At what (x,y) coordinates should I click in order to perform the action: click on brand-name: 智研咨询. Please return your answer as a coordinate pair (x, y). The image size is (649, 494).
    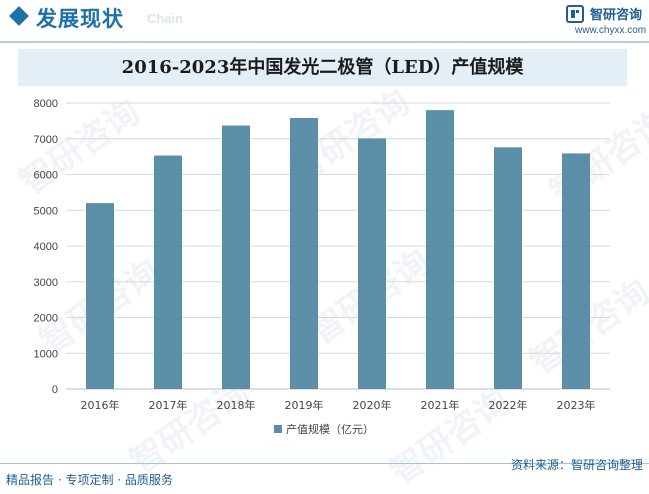
    Looking at the image, I should click on (616, 15).